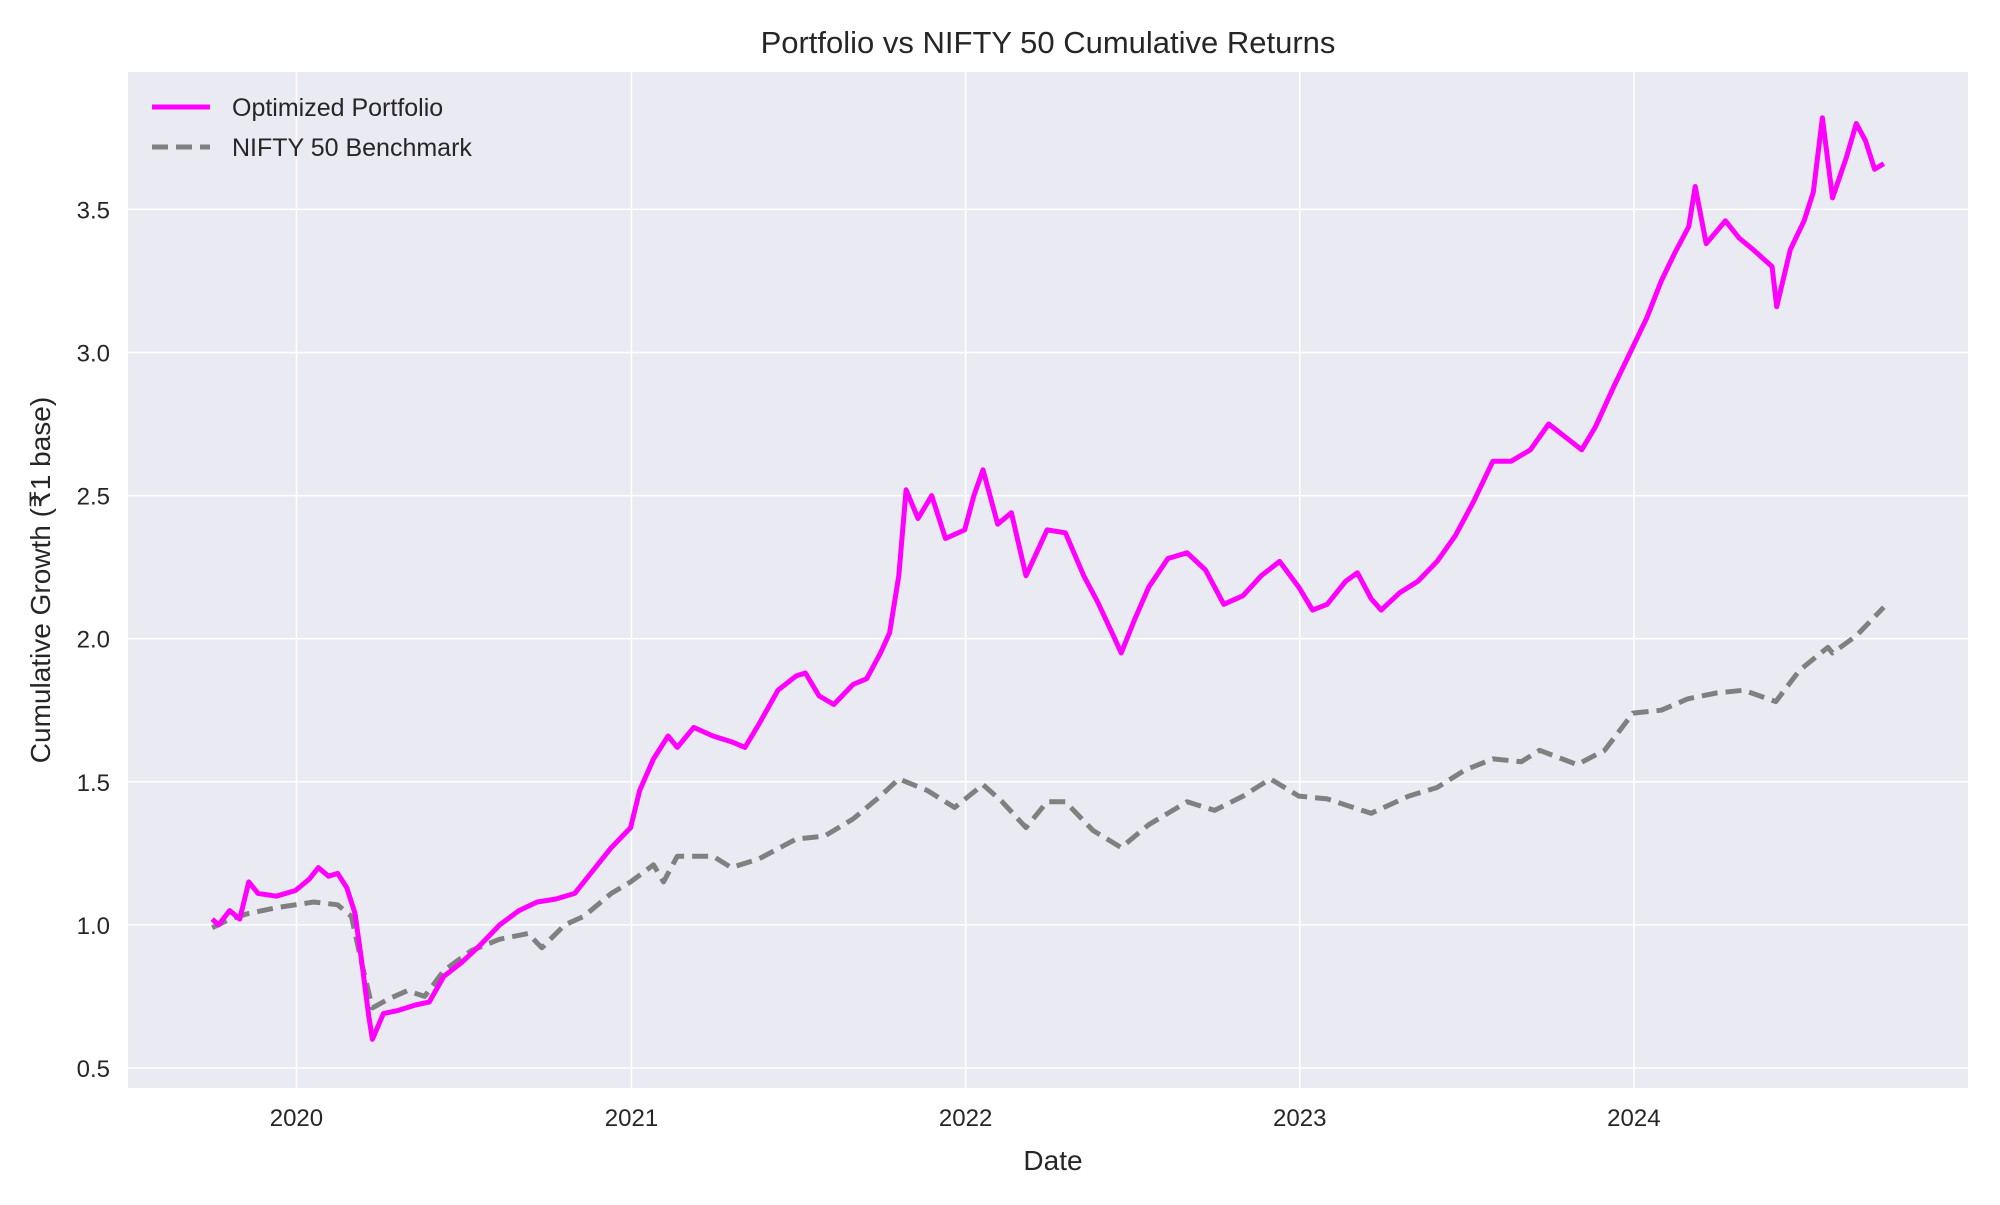  What do you see at coordinates (1299, 1118) in the screenshot?
I see `x-tick-label: 2023` at bounding box center [1299, 1118].